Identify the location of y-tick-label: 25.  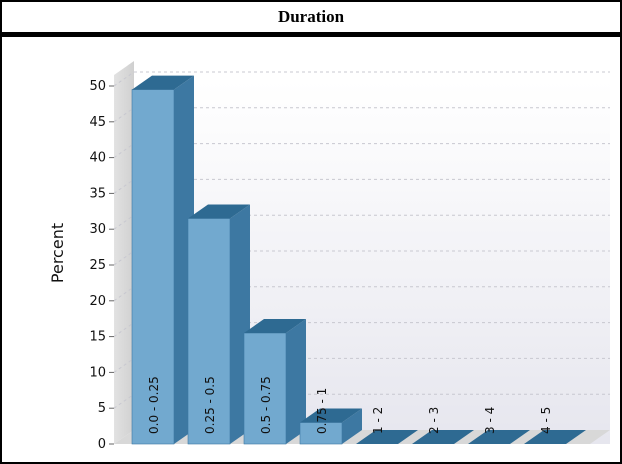
(97, 265).